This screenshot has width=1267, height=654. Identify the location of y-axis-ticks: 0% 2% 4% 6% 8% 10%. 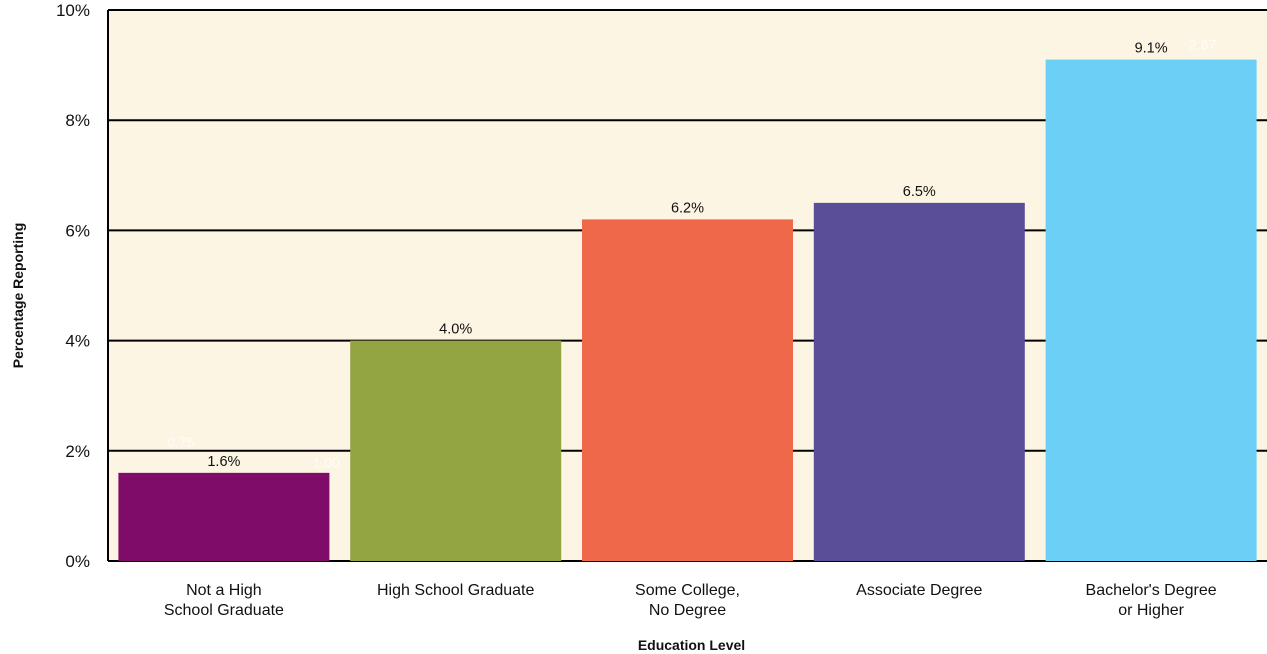
(73, 286).